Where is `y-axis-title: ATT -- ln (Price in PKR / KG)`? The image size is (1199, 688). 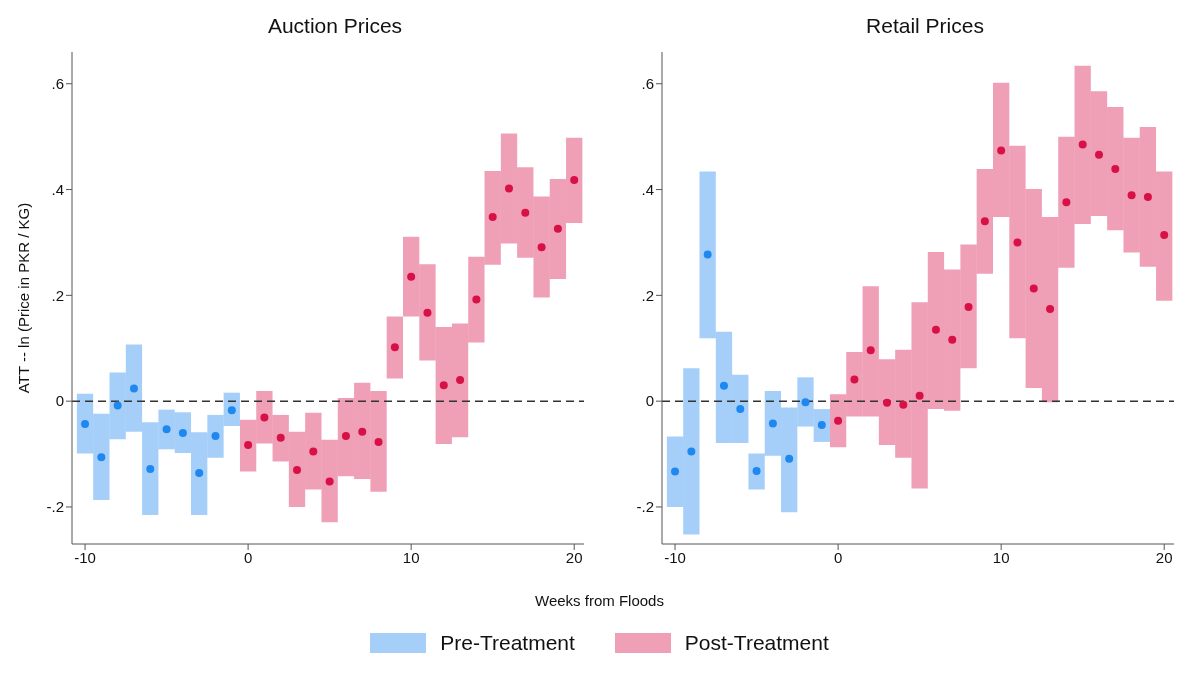
y-axis-title: ATT -- ln (Price in PKR / KG) is located at coordinates (24, 298).